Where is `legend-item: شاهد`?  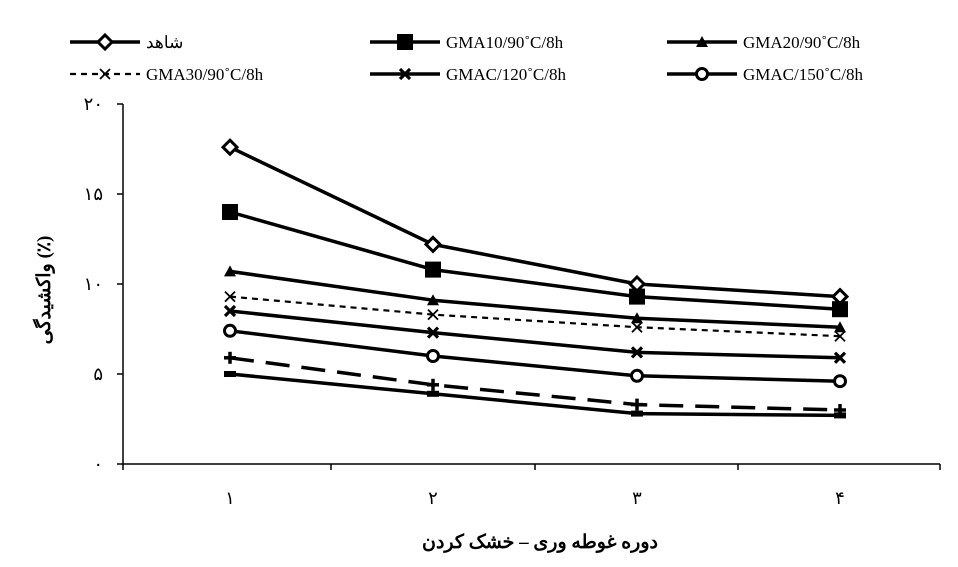 legend-item: شاهد is located at coordinates (126, 42).